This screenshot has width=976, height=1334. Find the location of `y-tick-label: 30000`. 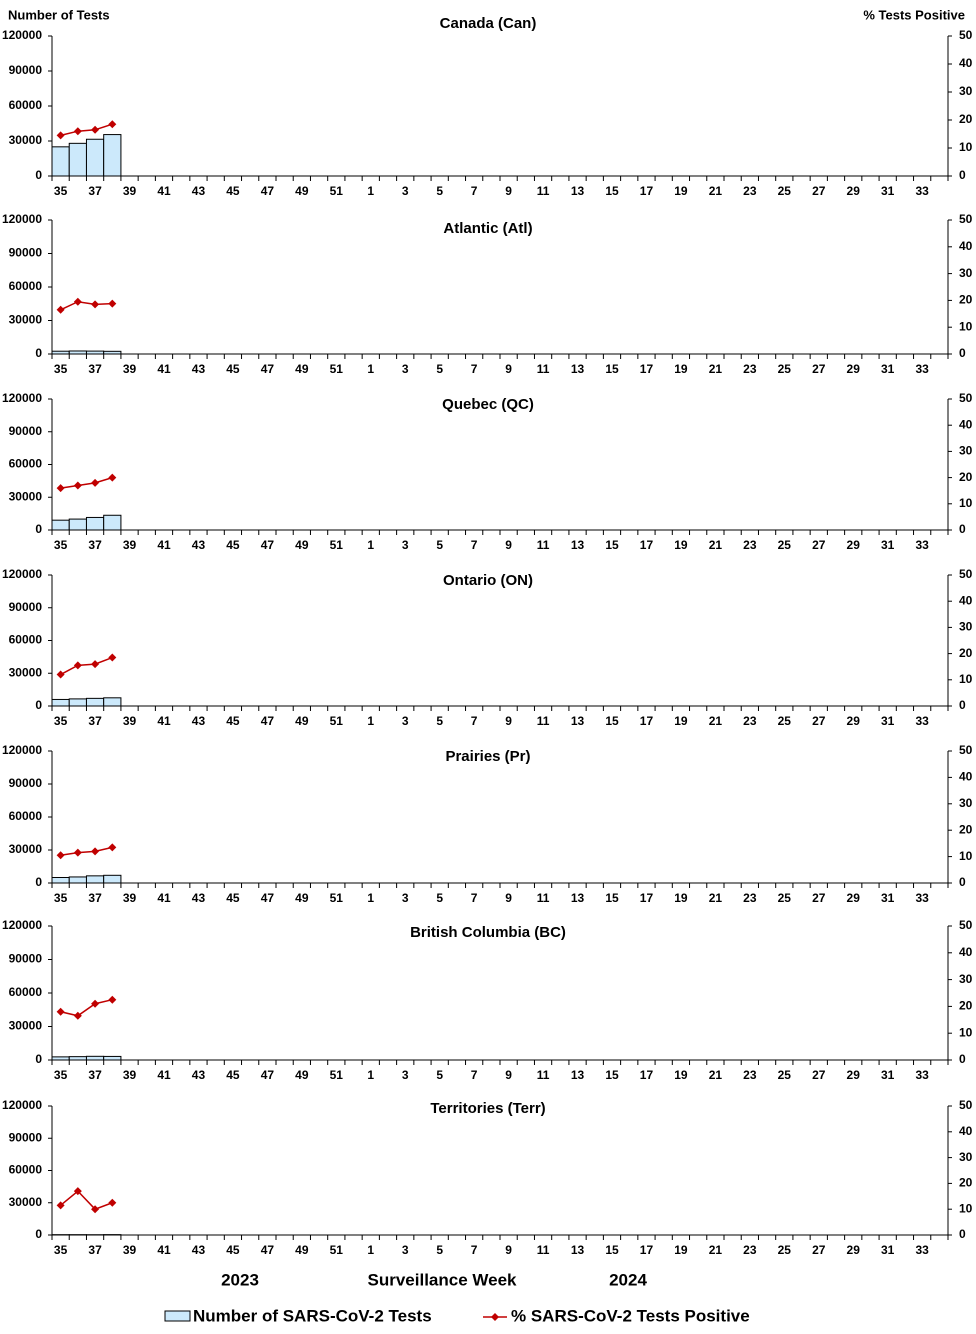

y-tick-label: 30000 is located at coordinates (26, 140).